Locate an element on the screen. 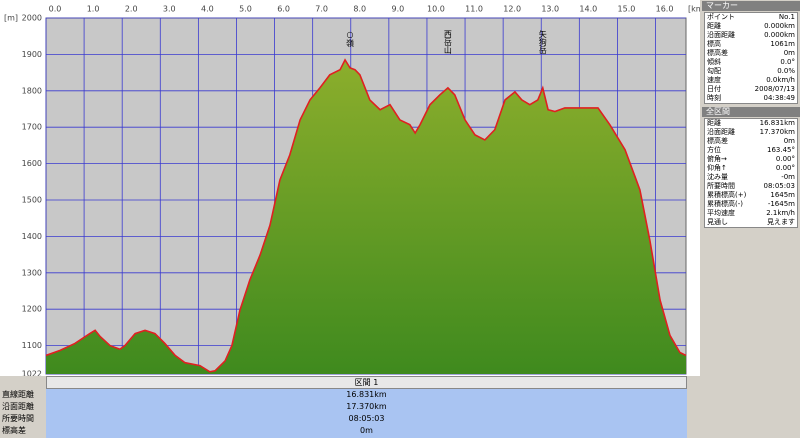  row-label: 速度 is located at coordinates (714, 80).